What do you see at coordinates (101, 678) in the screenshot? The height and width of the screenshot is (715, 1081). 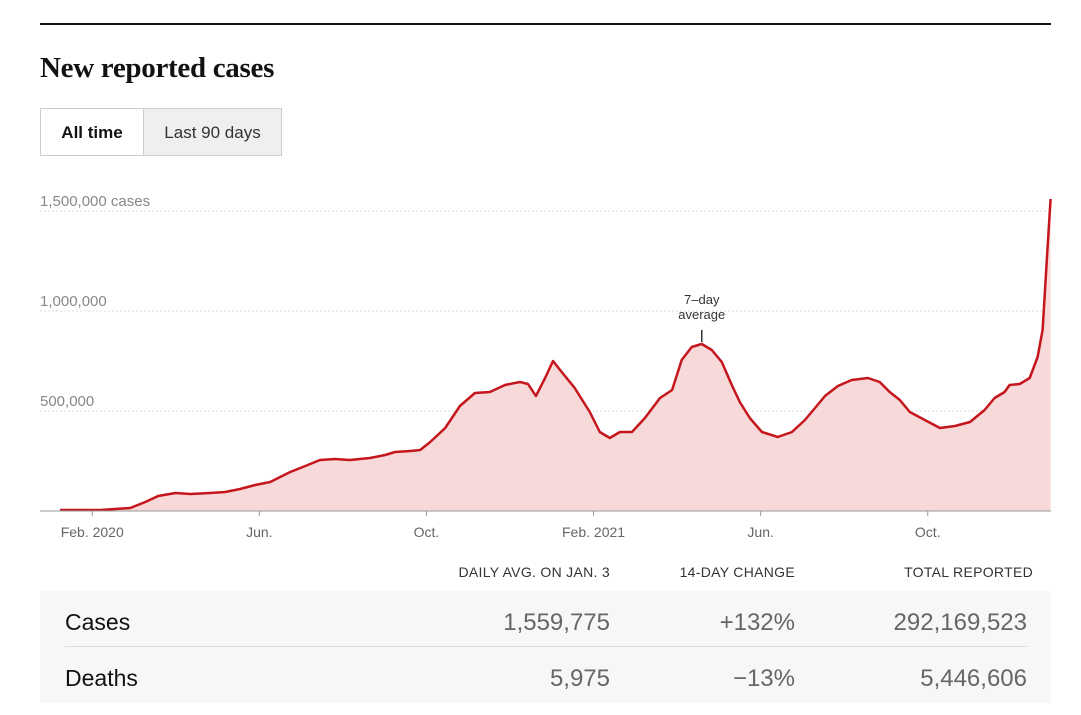 I see `row-name: Deaths` at bounding box center [101, 678].